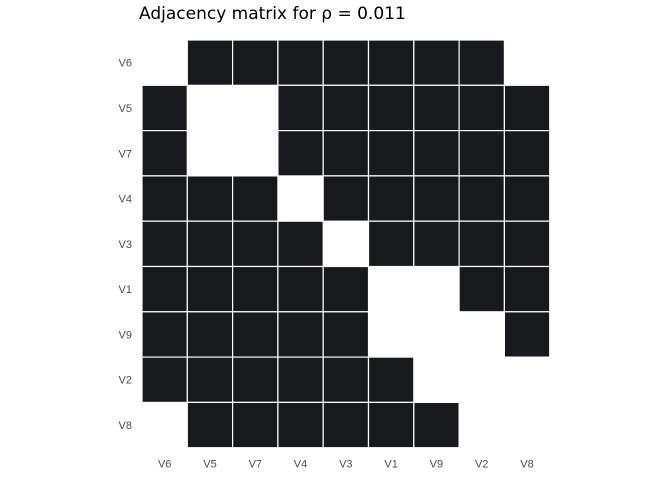 The image size is (672, 480). I want to click on x-tick-labels: V6 V5 V7 V4 V3 V1 V9 V2 V8, so click(346, 465).